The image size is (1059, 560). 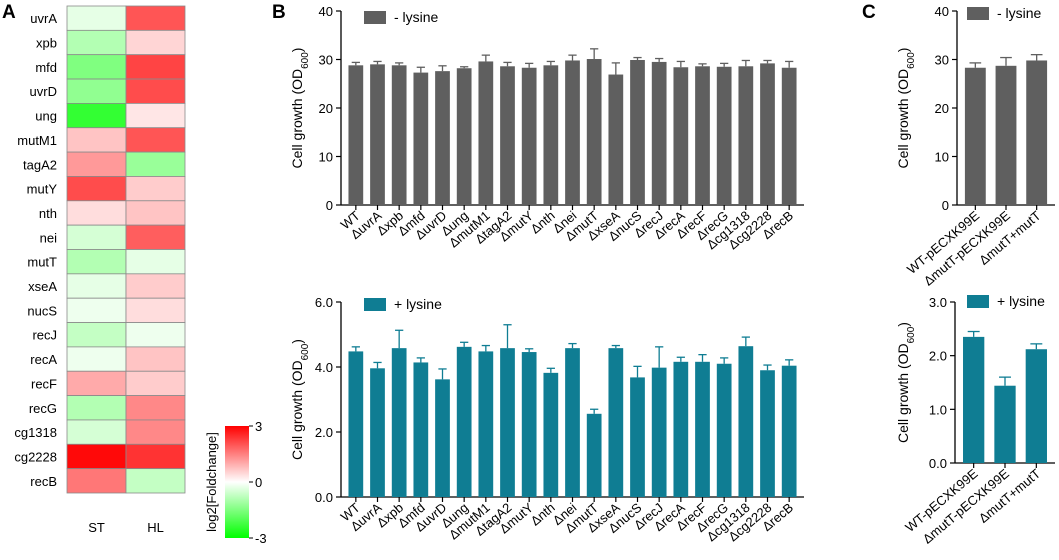 I want to click on legend-label: + lysine, so click(x=418, y=304).